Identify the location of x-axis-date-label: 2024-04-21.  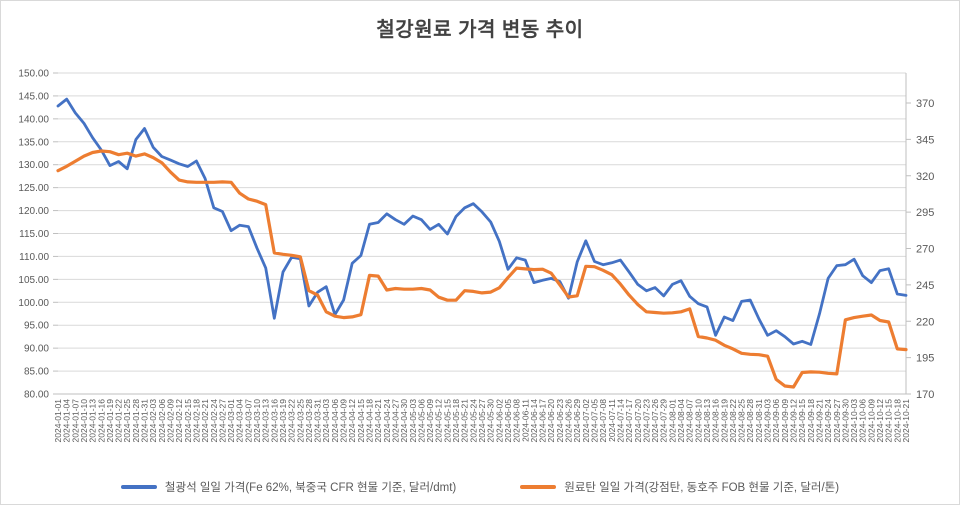
(378, 421).